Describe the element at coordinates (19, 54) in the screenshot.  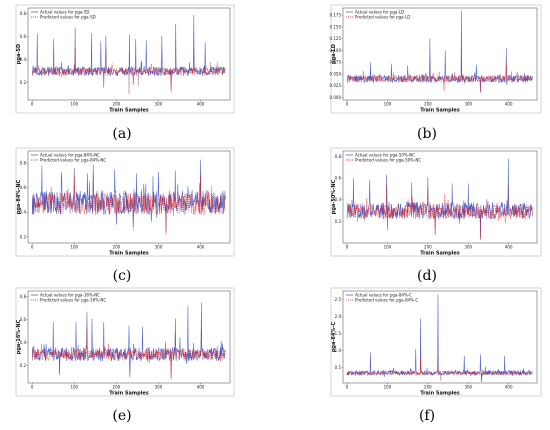
I see `y-axis-label: pga-SD` at that location.